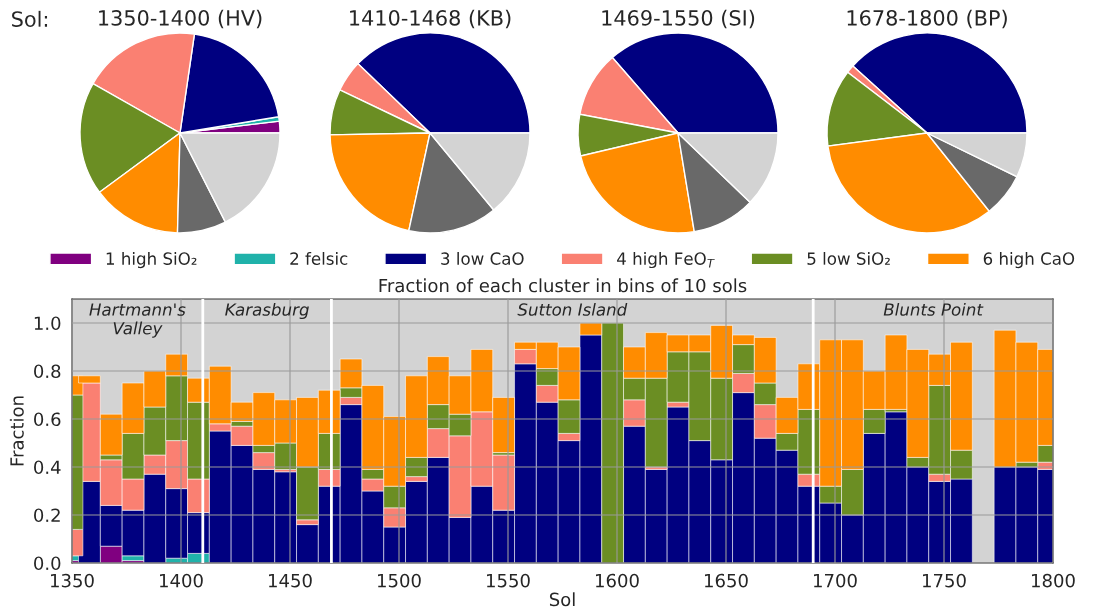  Describe the element at coordinates (617, 580) in the screenshot. I see `x-tick-label: 1600` at that location.